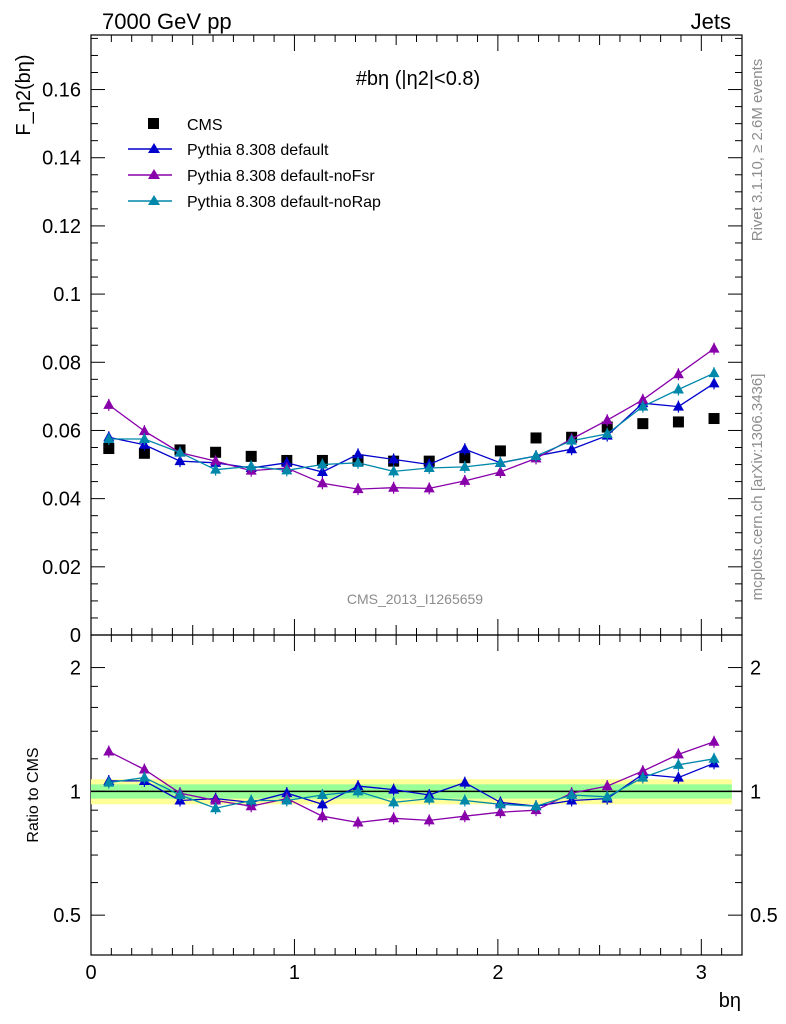  Describe the element at coordinates (294, 973) in the screenshot. I see `x-tick-label: 1` at that location.